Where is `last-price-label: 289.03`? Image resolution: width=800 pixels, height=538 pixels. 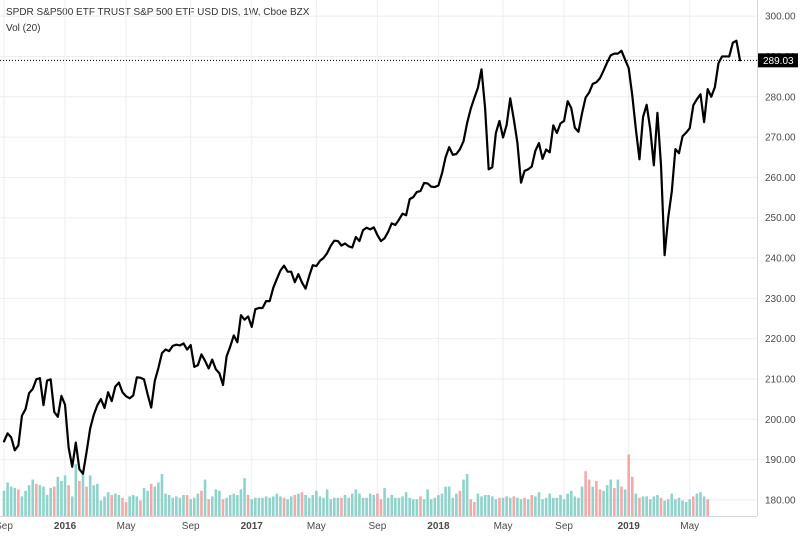
last-price-label: 289.03 is located at coordinates (778, 61).